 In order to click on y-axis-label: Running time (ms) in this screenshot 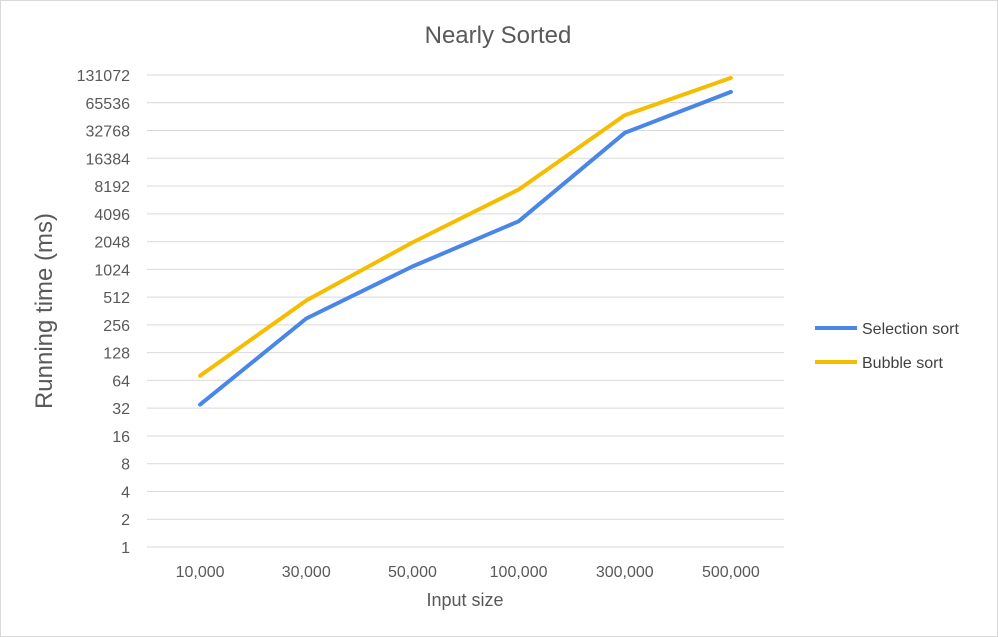, I will do `click(44, 311)`.